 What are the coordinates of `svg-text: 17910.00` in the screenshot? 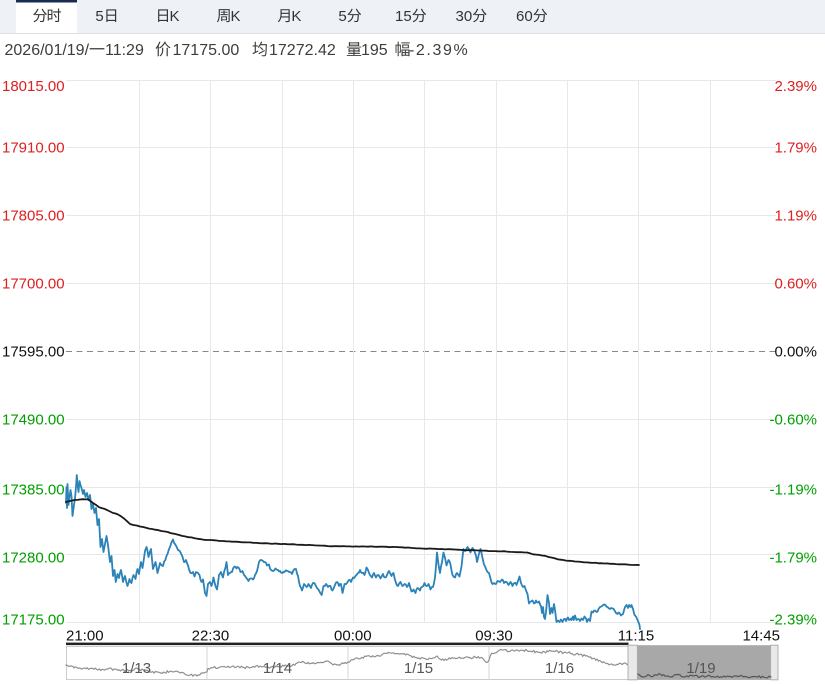 It's located at (33, 148).